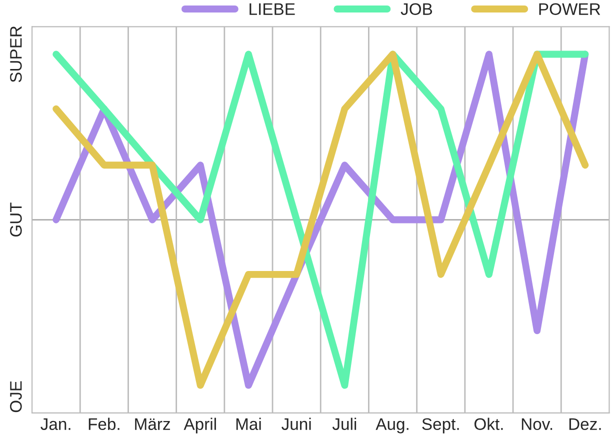  I want to click on x-tick-label: April, so click(200, 426).